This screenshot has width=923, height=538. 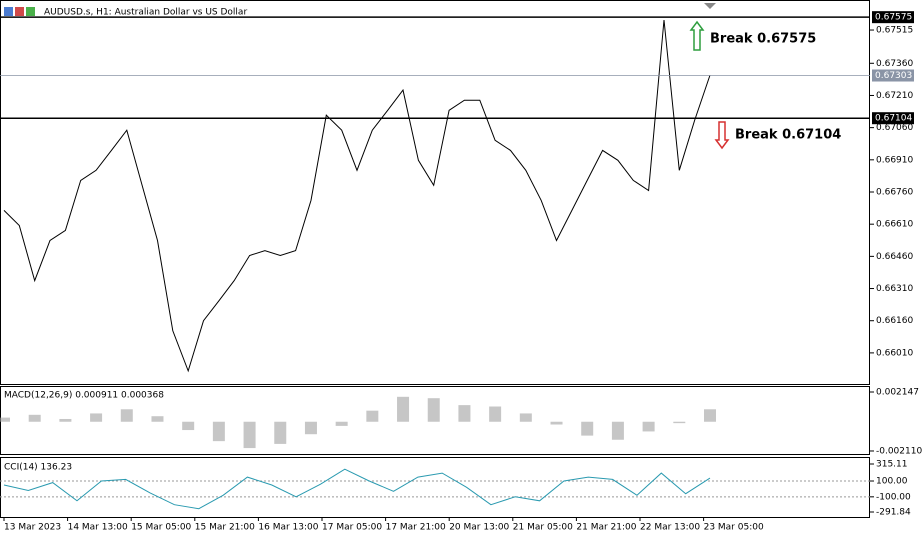 I want to click on time-label: 14 Mar 13:00, so click(x=98, y=528).